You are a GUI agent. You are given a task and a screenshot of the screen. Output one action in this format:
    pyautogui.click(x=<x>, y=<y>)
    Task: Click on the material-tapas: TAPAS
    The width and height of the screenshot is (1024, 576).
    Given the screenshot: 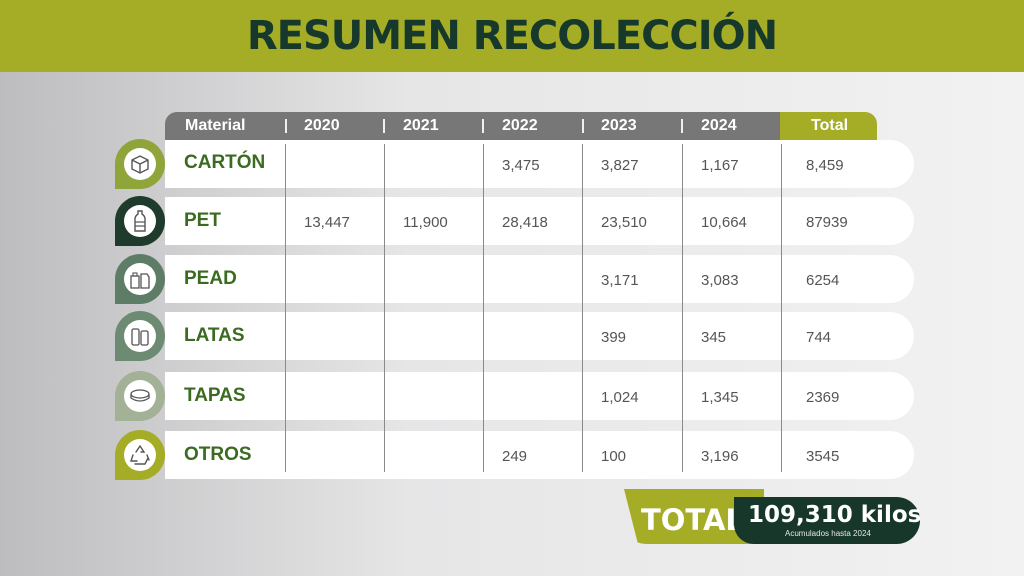 What is the action you would take?
    pyautogui.click(x=215, y=395)
    